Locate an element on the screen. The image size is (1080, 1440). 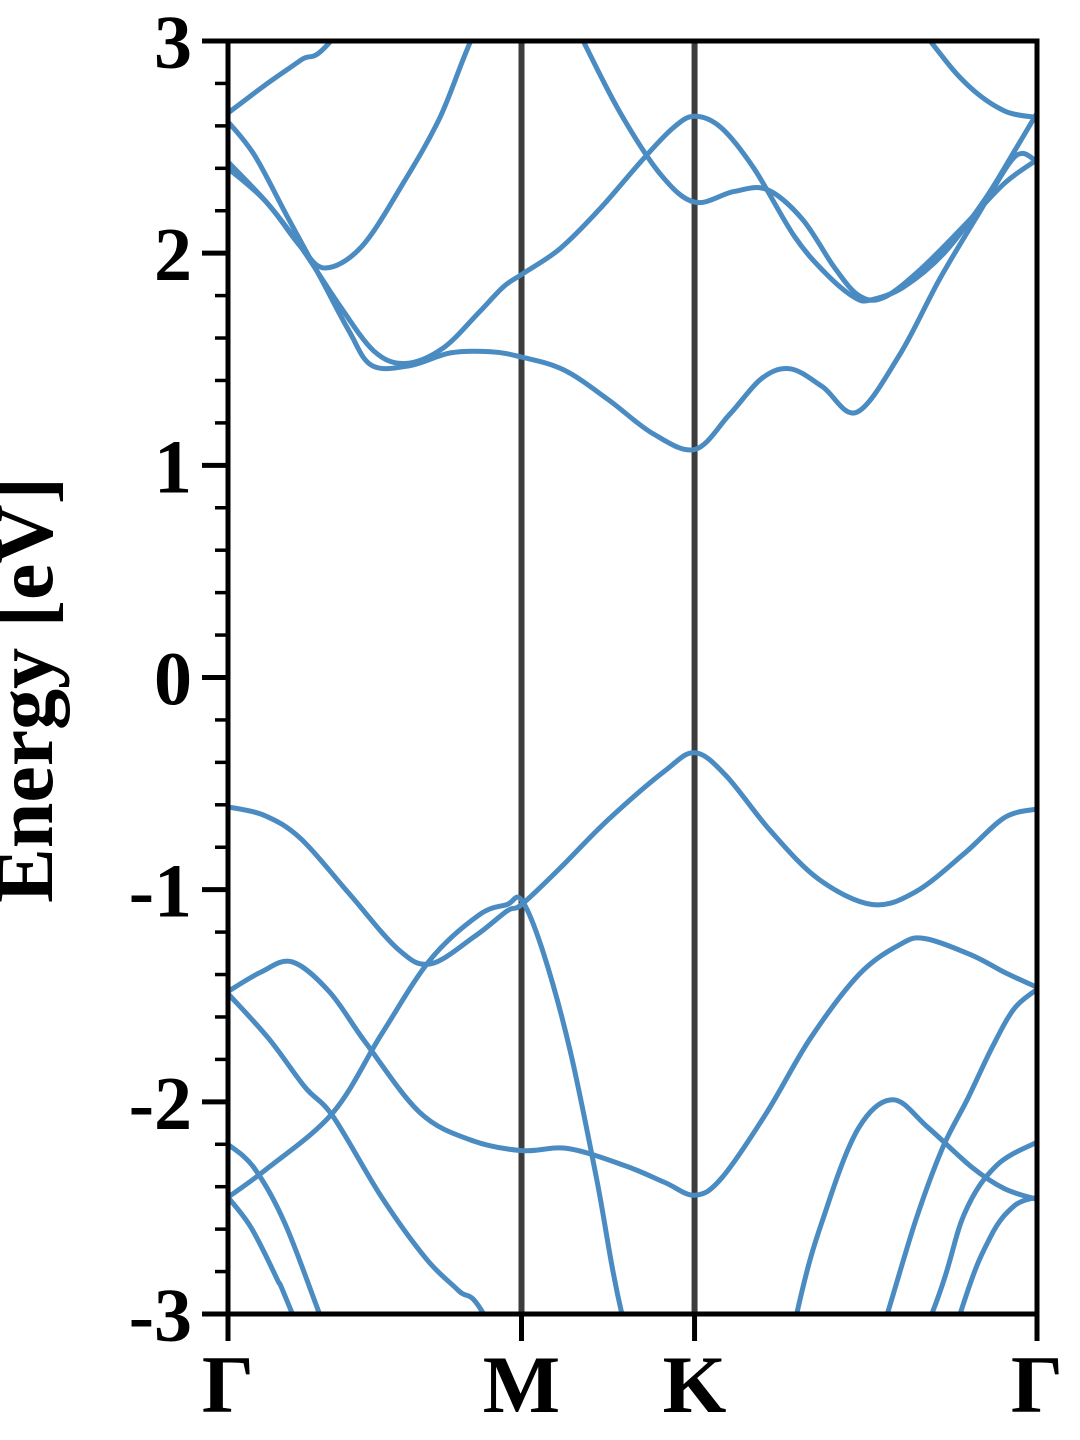
x-tick-label: K is located at coordinates (695, 1384).